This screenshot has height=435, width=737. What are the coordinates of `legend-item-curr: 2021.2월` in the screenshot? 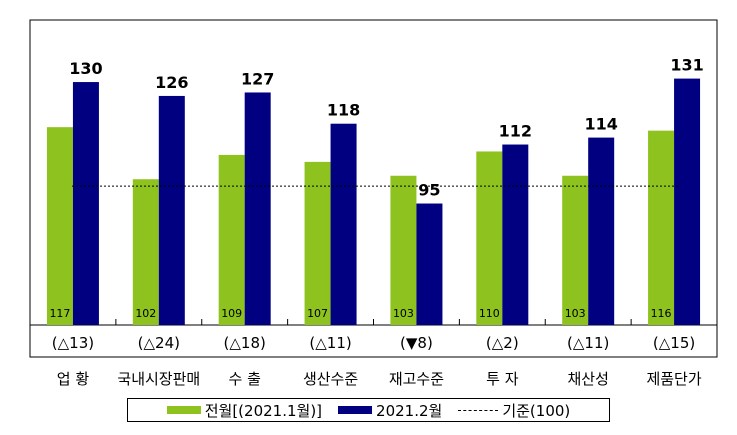 It's located at (390, 410).